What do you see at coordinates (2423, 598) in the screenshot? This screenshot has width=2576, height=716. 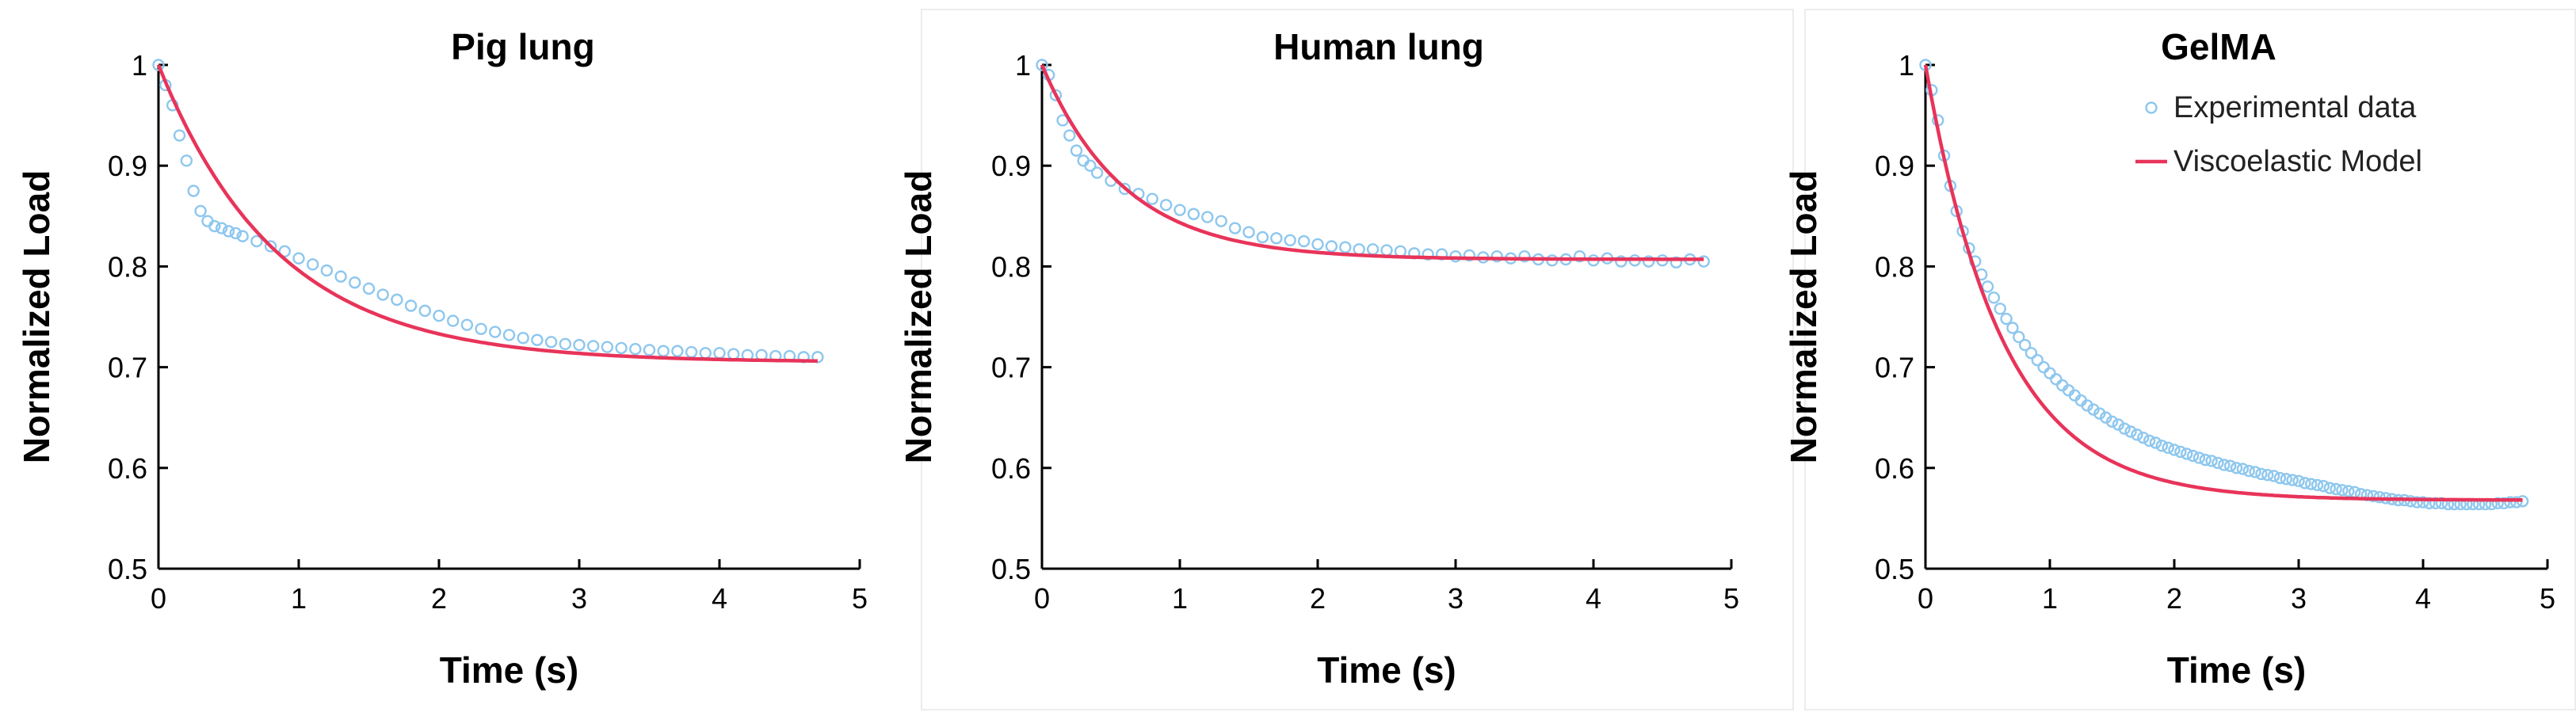 I see `x-tick-label: 4` at bounding box center [2423, 598].